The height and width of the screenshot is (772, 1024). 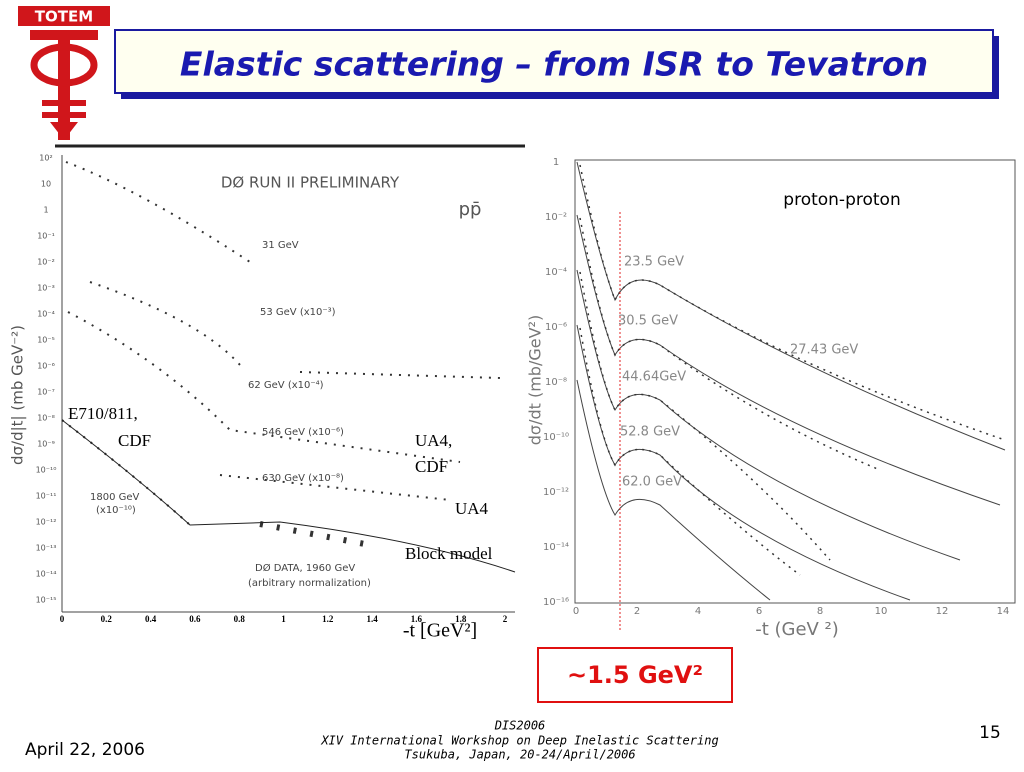 I want to click on curve-label: 30.5 GeV, so click(x=648, y=321).